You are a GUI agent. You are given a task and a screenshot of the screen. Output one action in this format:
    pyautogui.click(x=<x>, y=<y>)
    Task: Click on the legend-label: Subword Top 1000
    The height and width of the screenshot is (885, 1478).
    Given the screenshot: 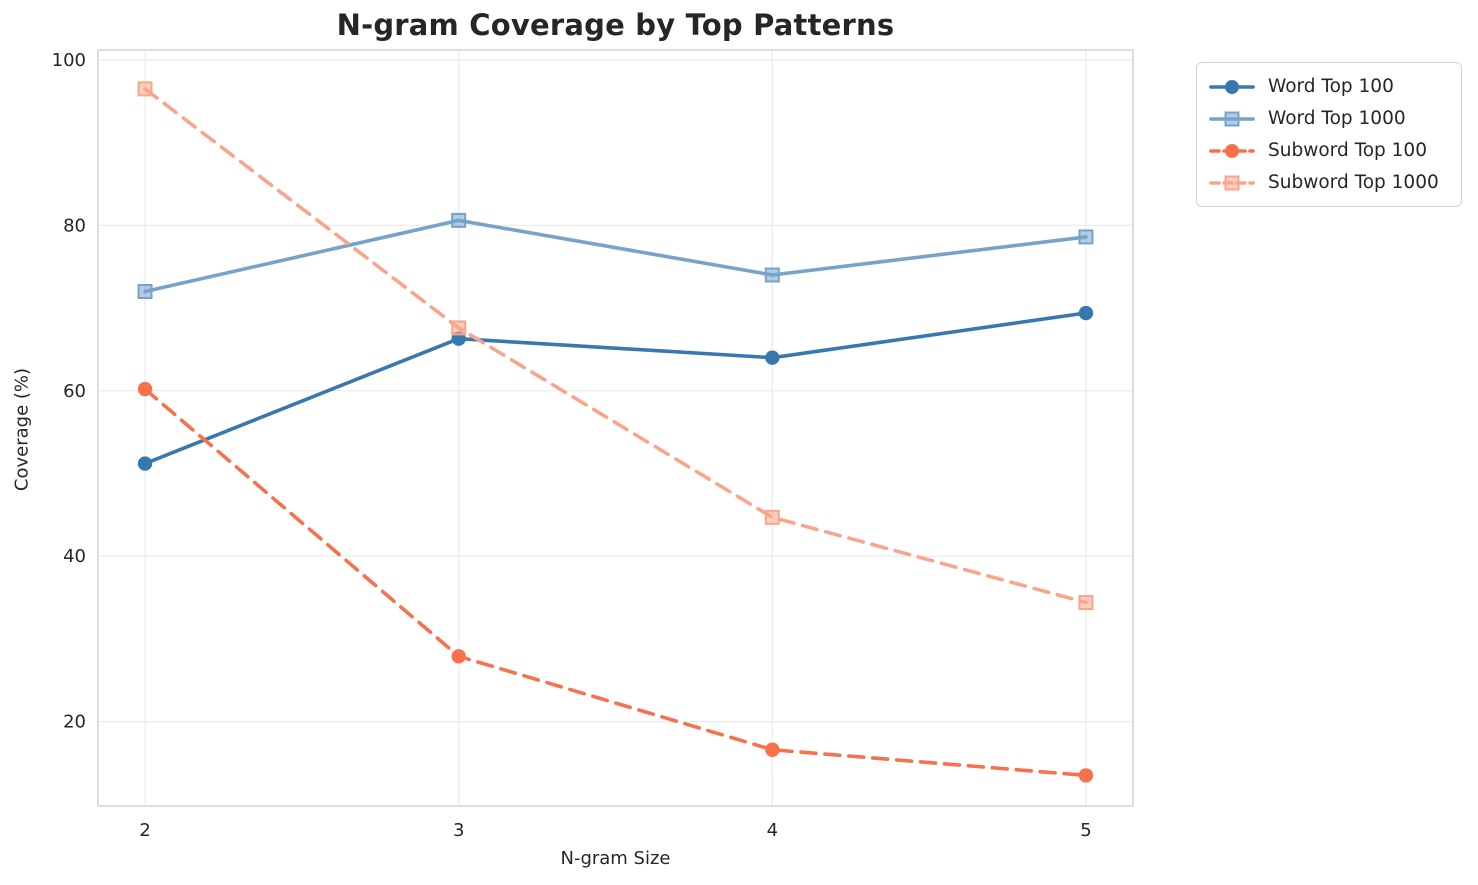 What is the action you would take?
    pyautogui.click(x=1353, y=182)
    